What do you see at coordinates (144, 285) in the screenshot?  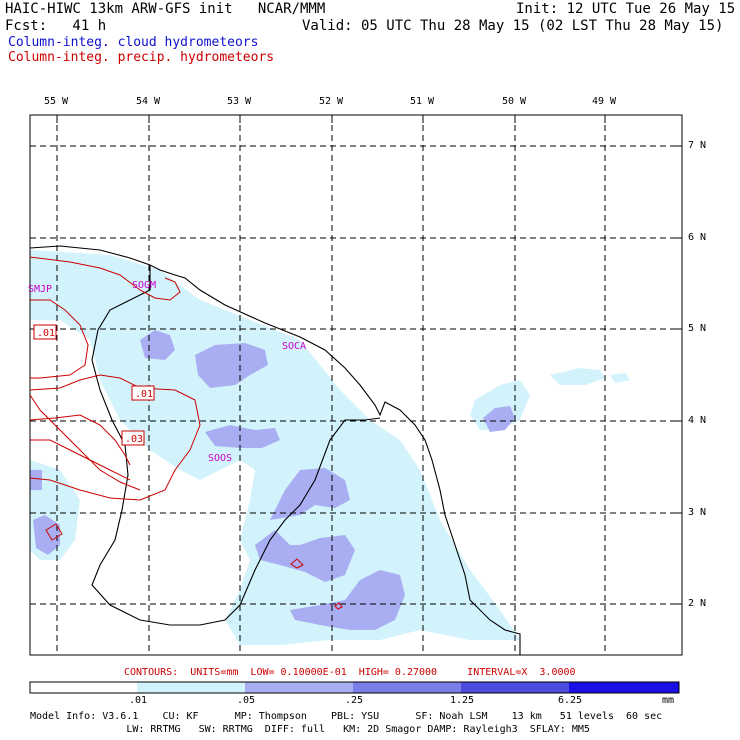 I see `station-label: SOGM` at bounding box center [144, 285].